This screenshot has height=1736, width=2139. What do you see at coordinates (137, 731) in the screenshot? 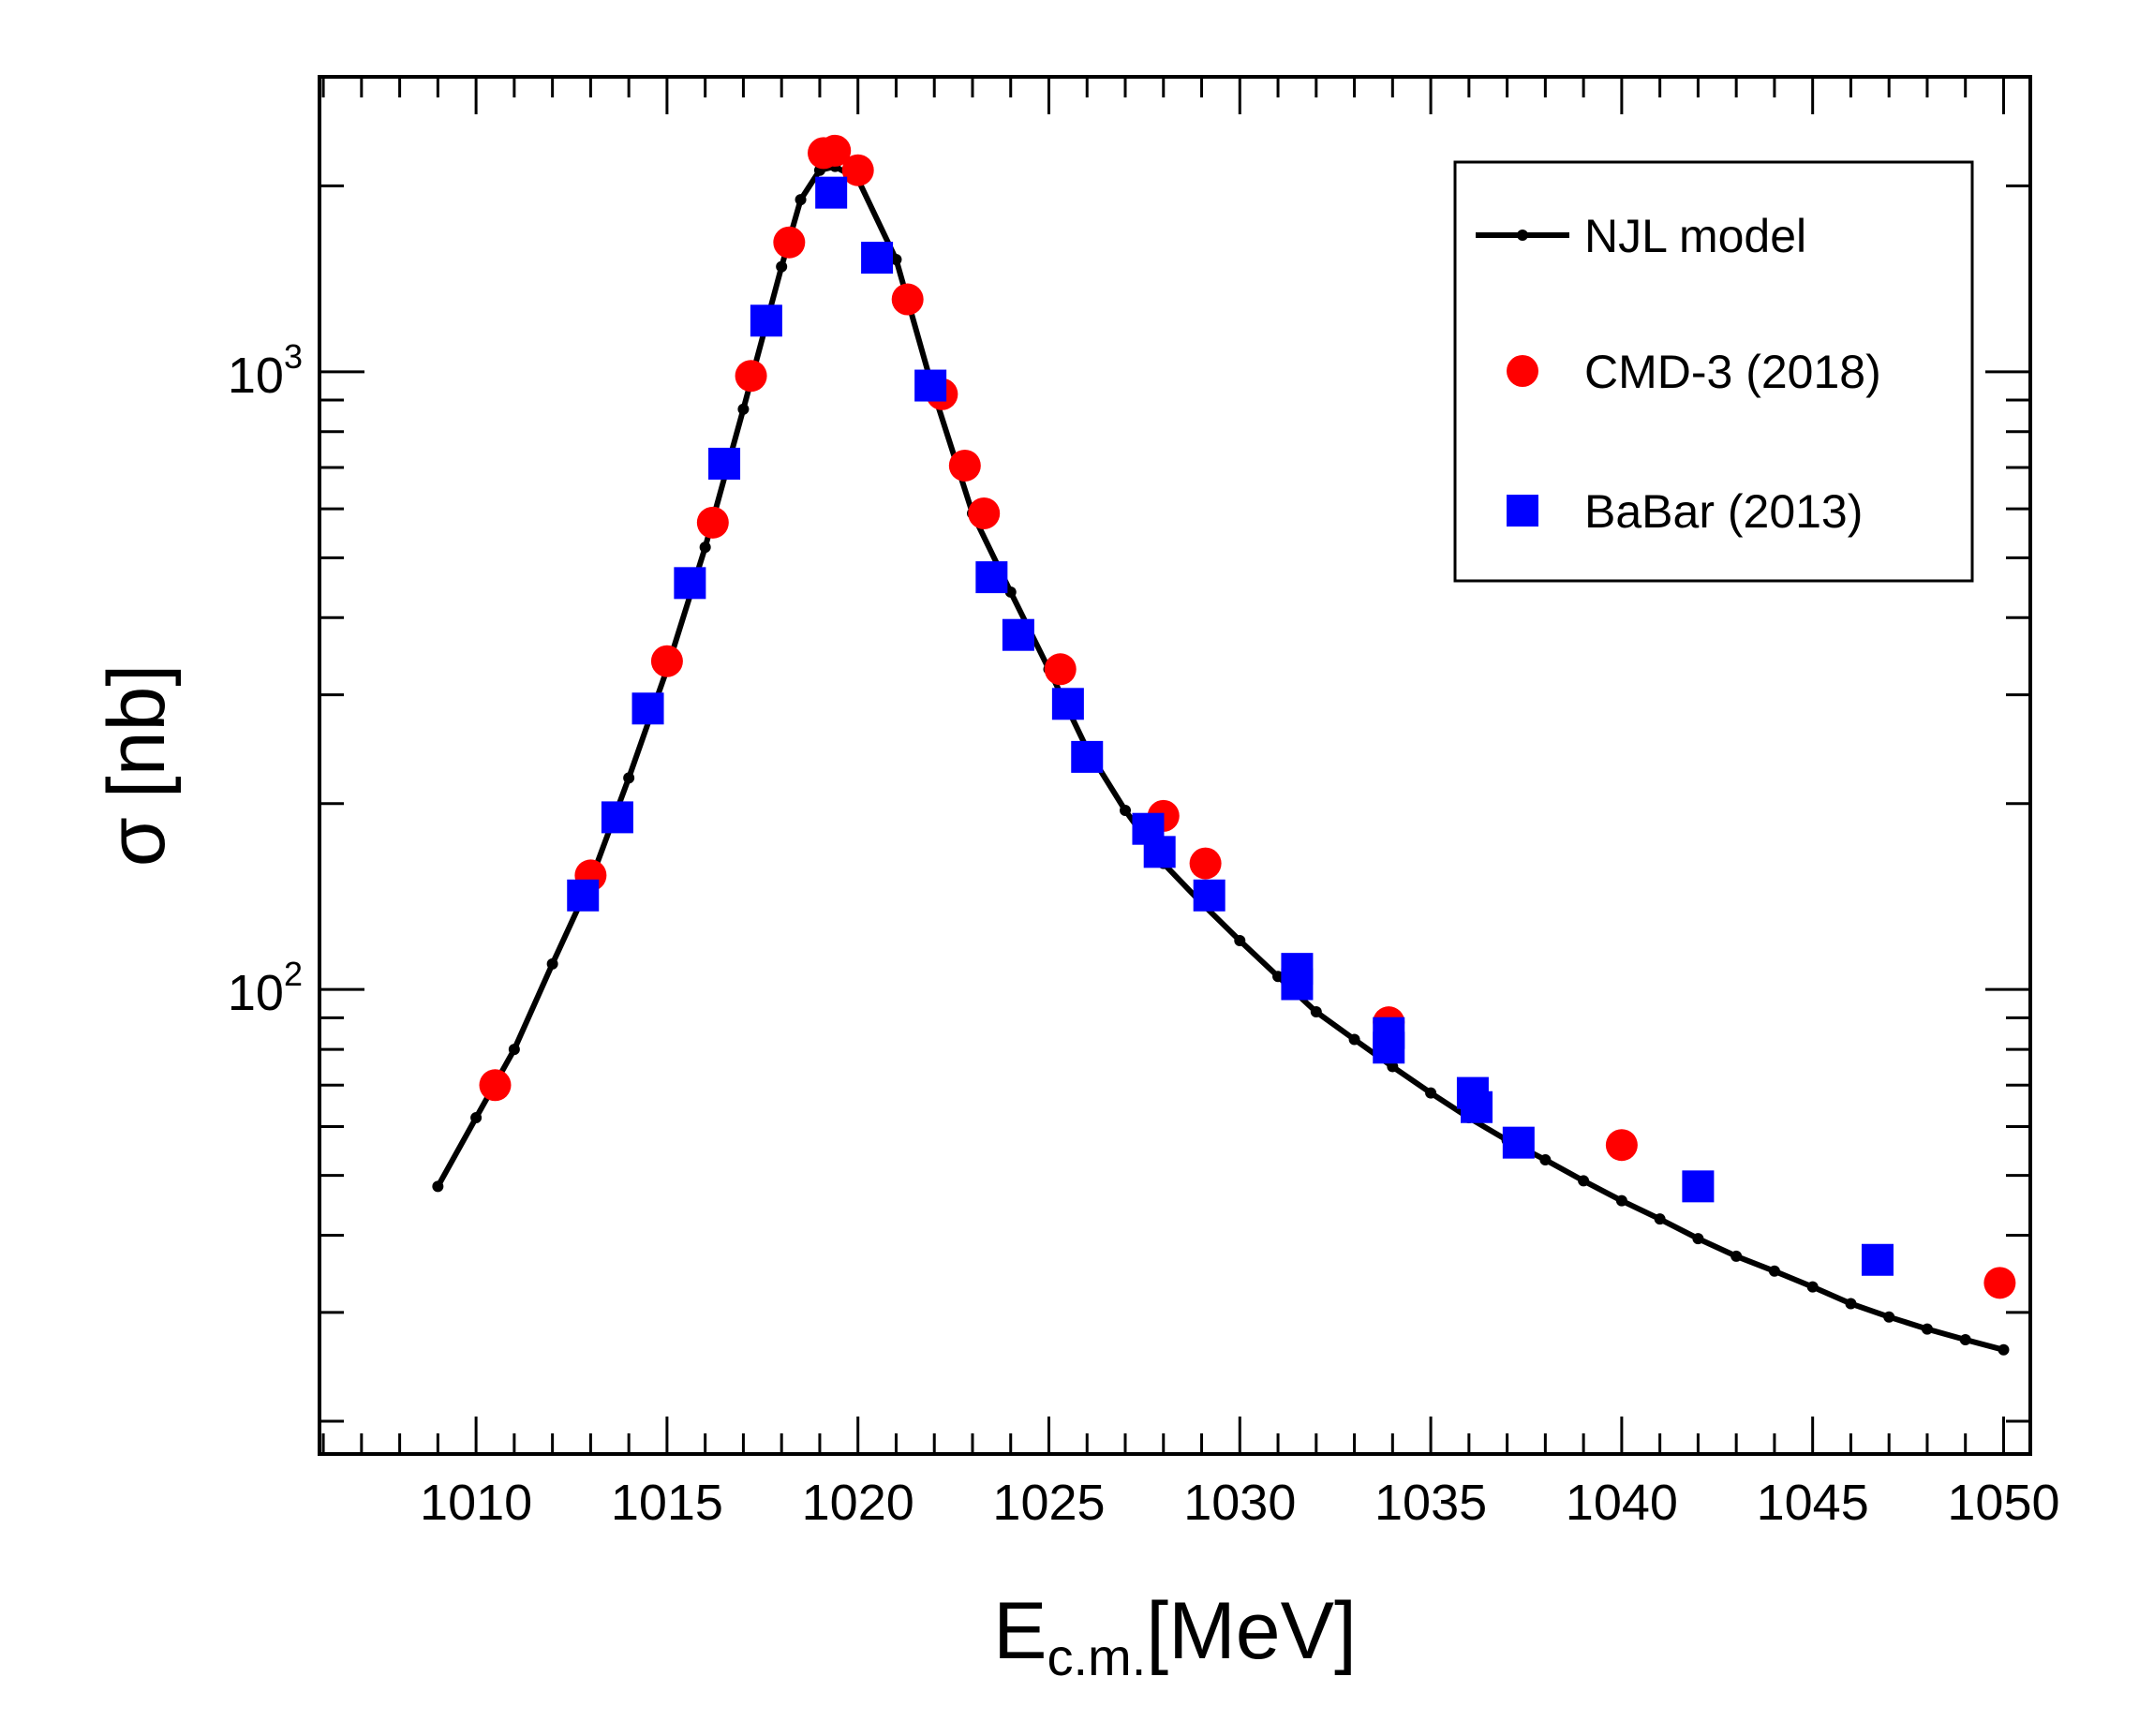
I see `y-axis-title-unit: [nb]` at bounding box center [137, 731].